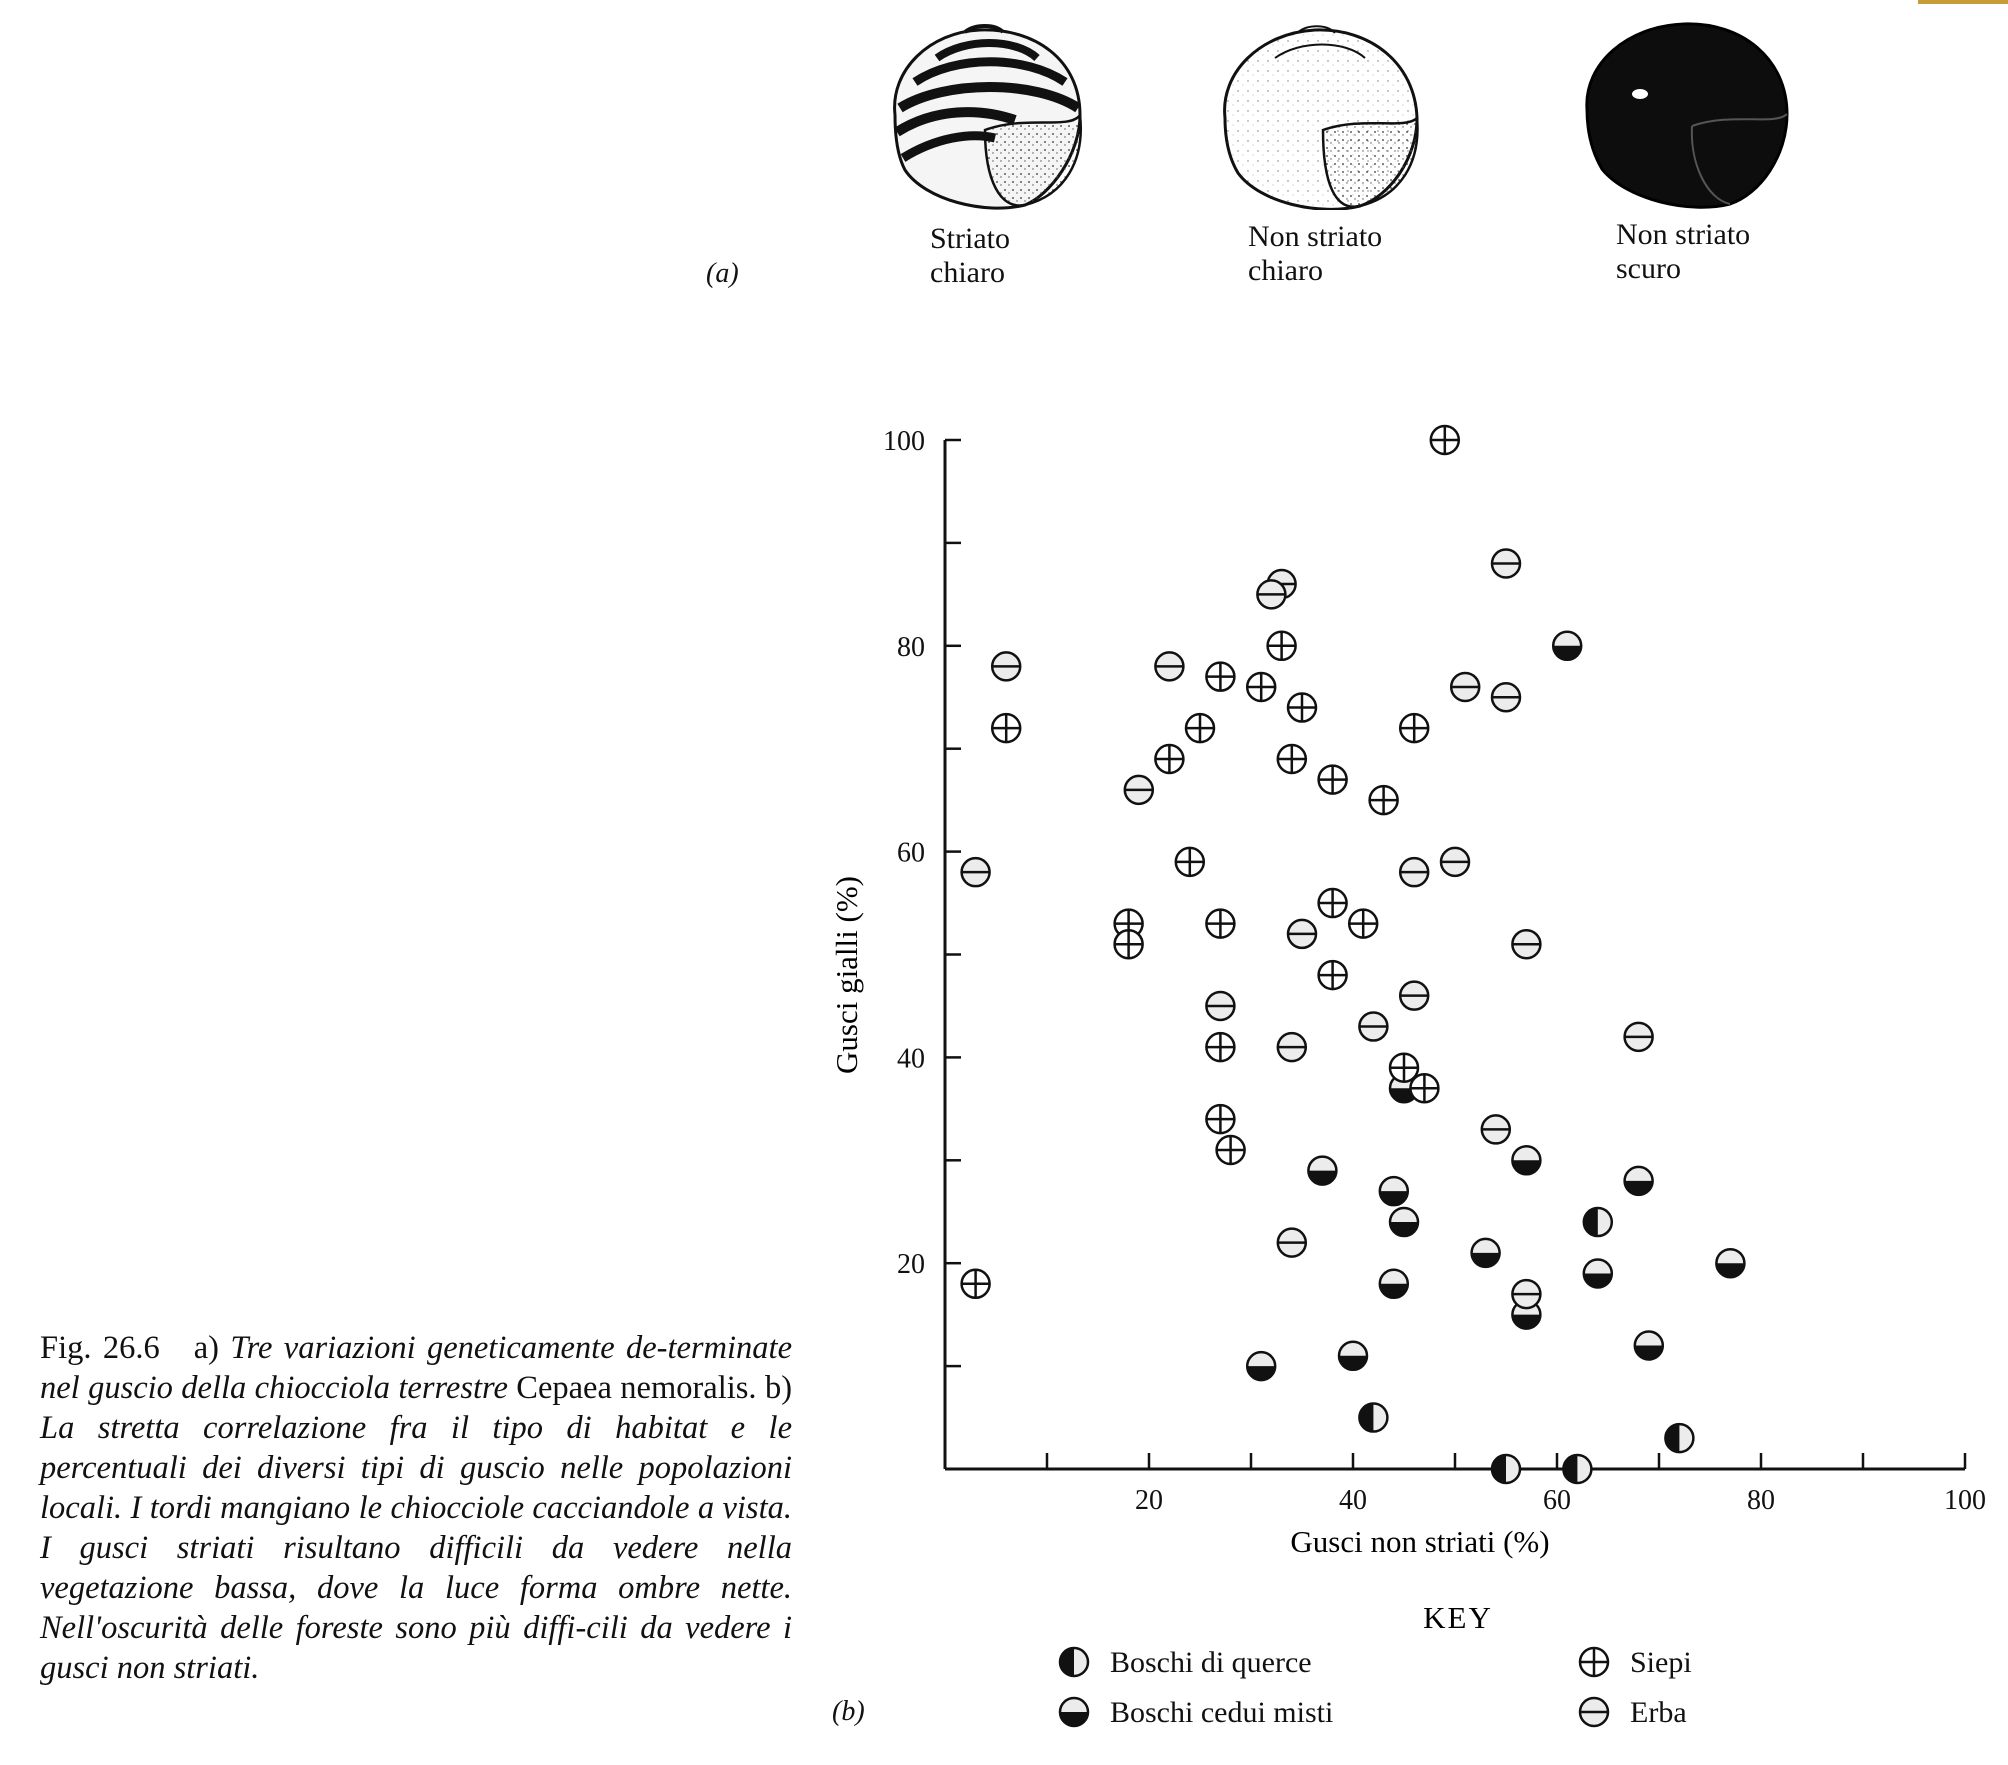 Image resolution: width=2008 pixels, height=1765 pixels. Describe the element at coordinates (1661, 1662) in the screenshot. I see `legend-label: Siepi` at that location.